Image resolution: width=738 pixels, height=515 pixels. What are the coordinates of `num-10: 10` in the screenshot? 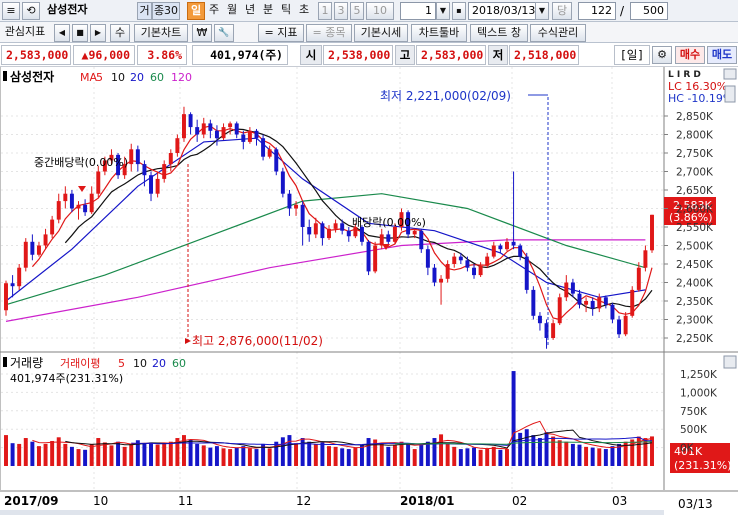 It's located at (380, 11).